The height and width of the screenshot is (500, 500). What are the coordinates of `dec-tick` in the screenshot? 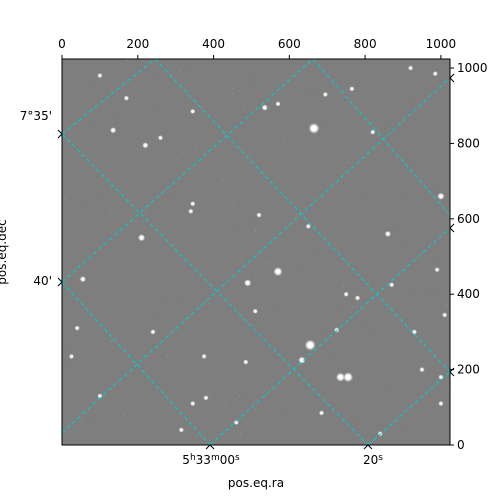 It's located at (60, 134).